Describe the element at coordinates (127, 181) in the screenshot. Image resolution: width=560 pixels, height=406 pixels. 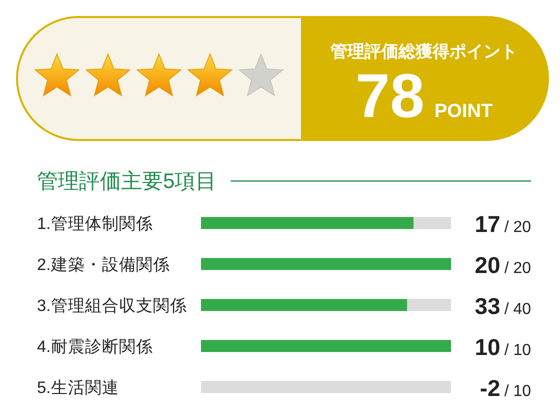
I see `text: 管理評価主要5項目` at that location.